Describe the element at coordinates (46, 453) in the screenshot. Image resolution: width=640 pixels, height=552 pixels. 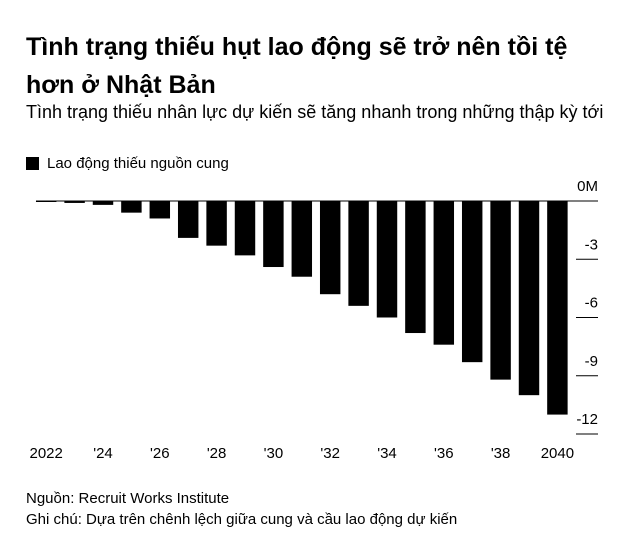
I see `x-tick-label: 2022` at that location.